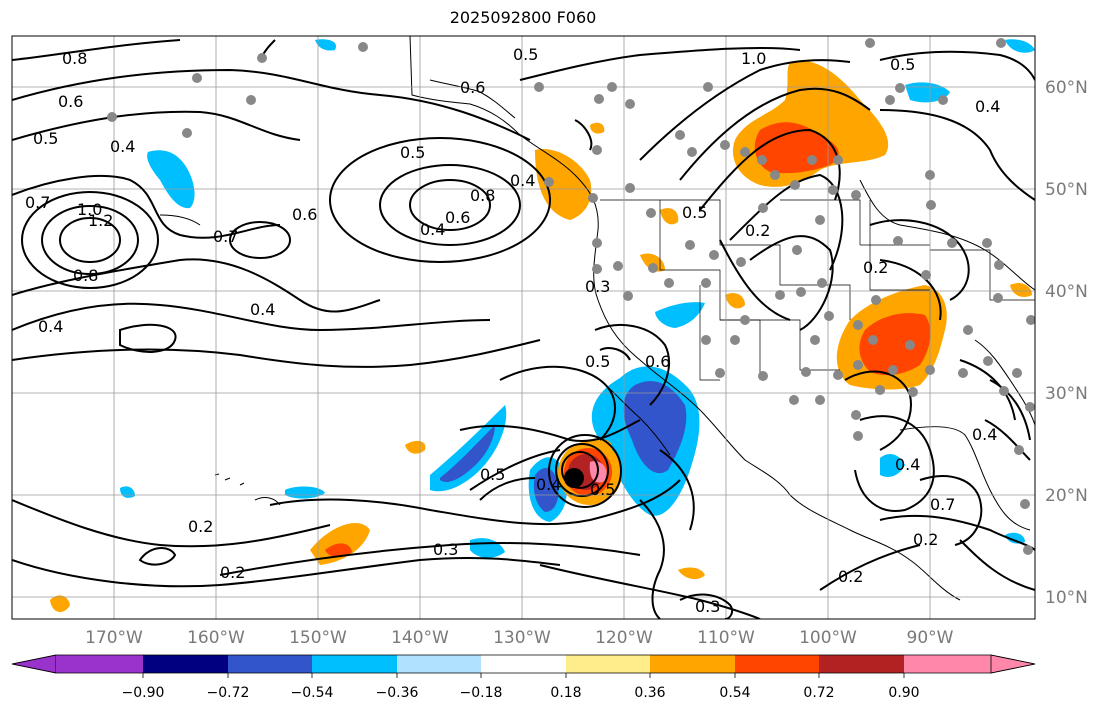  What do you see at coordinates (649, 693) in the screenshot?
I see `colorbar-tick-label: 0.36` at bounding box center [649, 693].